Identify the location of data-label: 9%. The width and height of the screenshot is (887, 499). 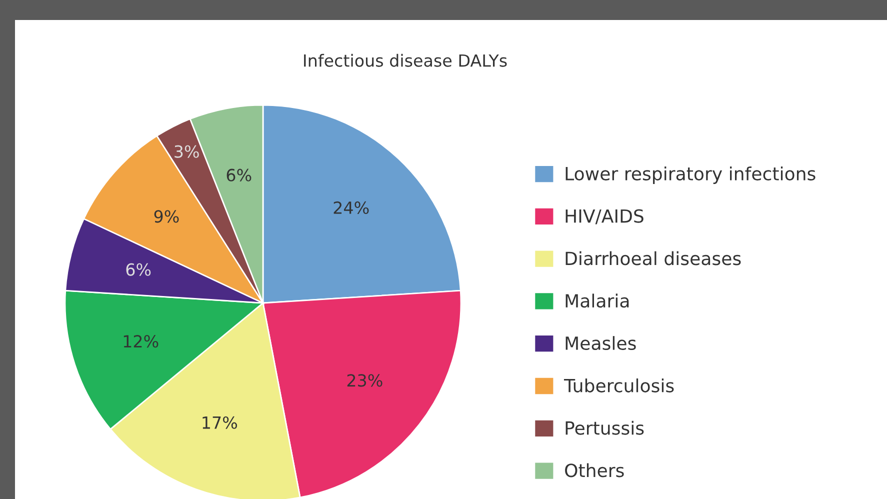
(166, 216).